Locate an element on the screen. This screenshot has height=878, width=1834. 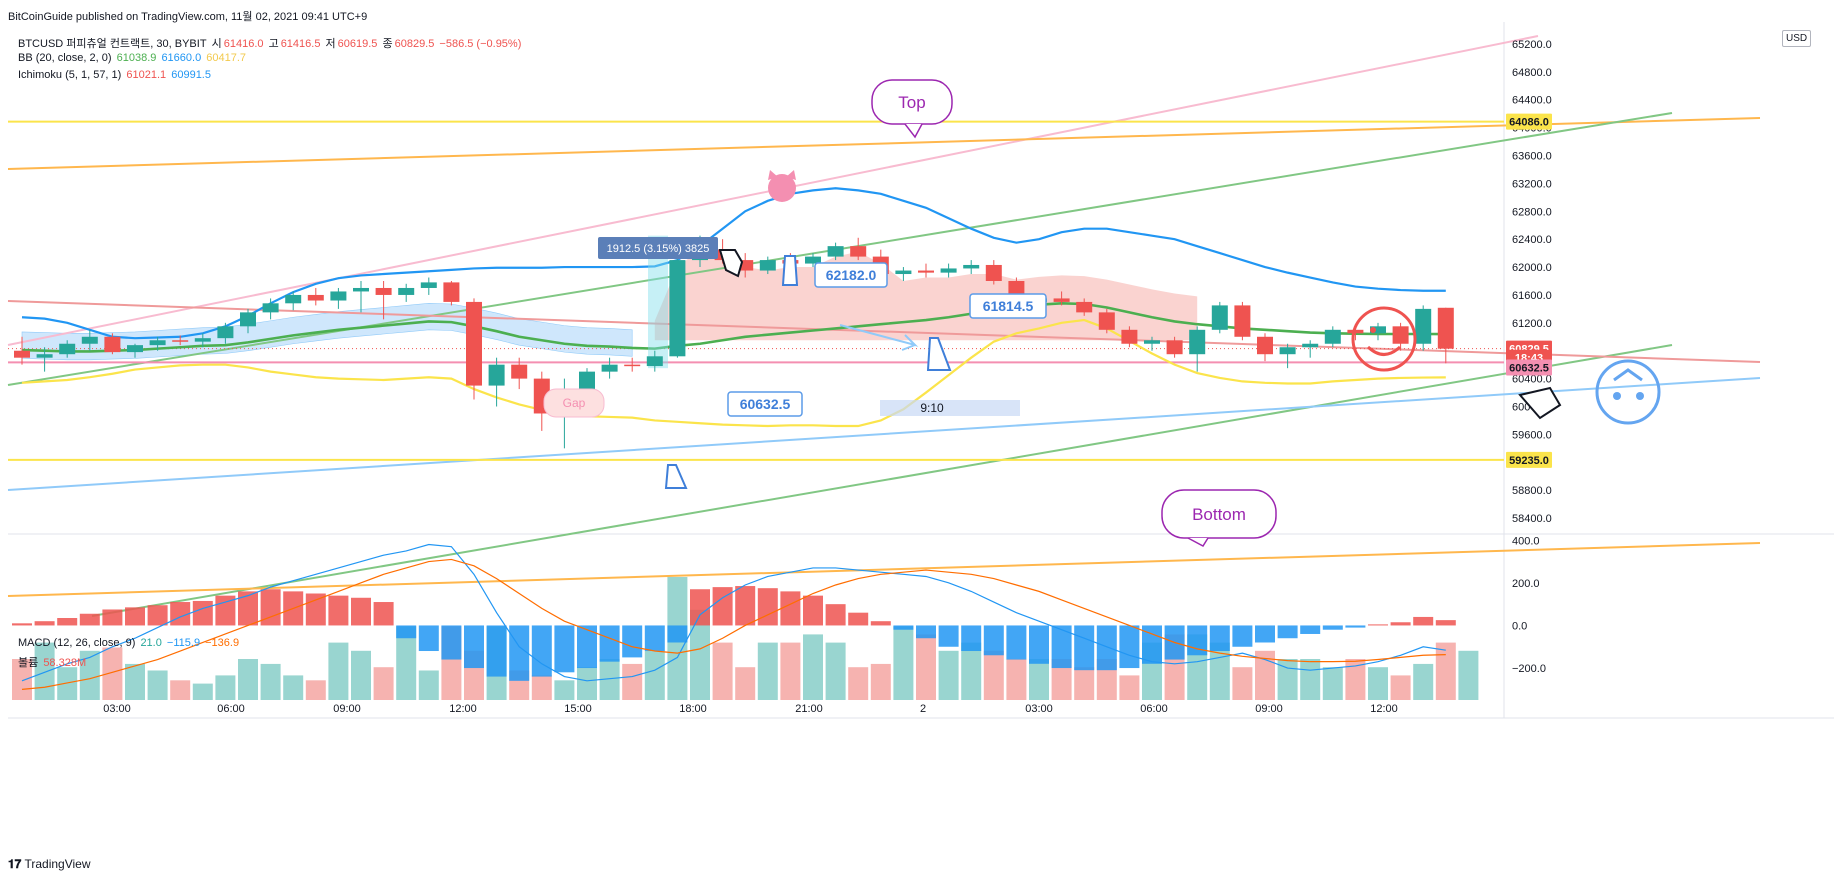
currency-badge: USD is located at coordinates (1797, 38).